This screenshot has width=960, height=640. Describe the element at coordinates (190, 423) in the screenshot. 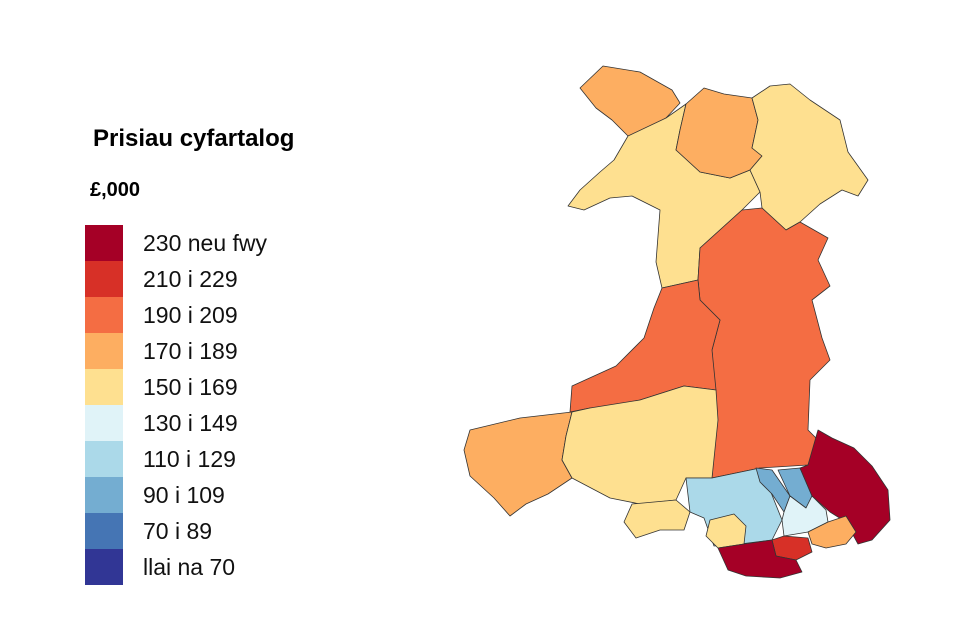

I see `legend-label: 130 i 149` at that location.